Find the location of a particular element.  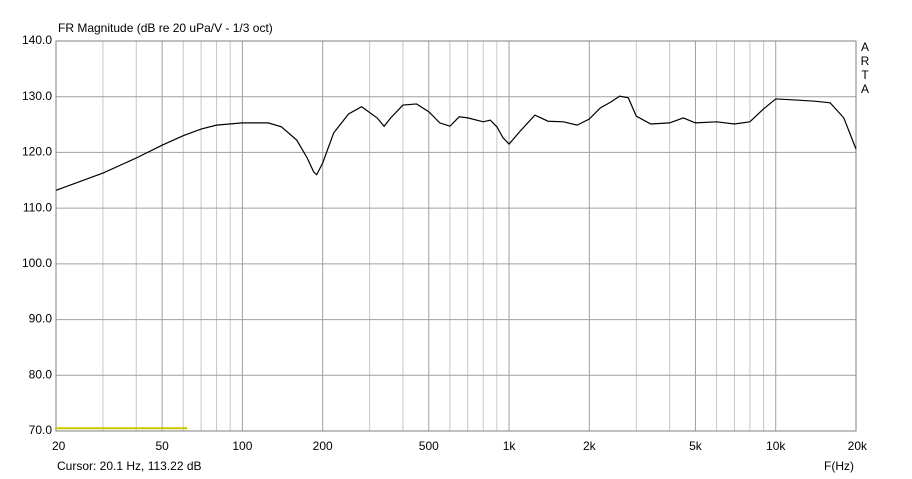

y-tick-label: 90.0 is located at coordinates (41, 319).